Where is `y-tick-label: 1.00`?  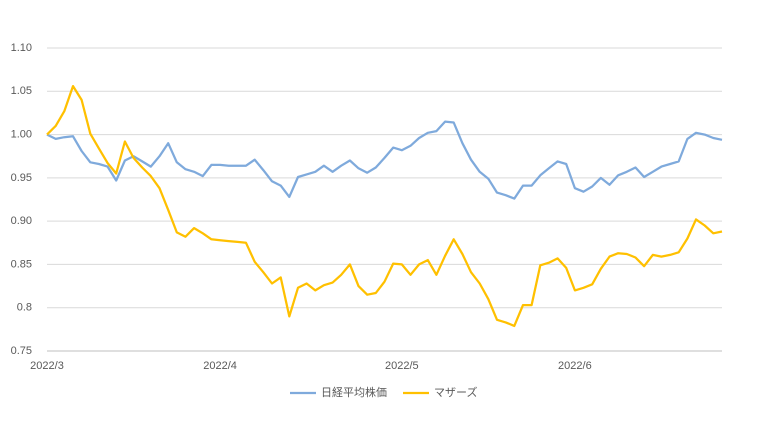 y-tick-label: 1.00 is located at coordinates (21, 134).